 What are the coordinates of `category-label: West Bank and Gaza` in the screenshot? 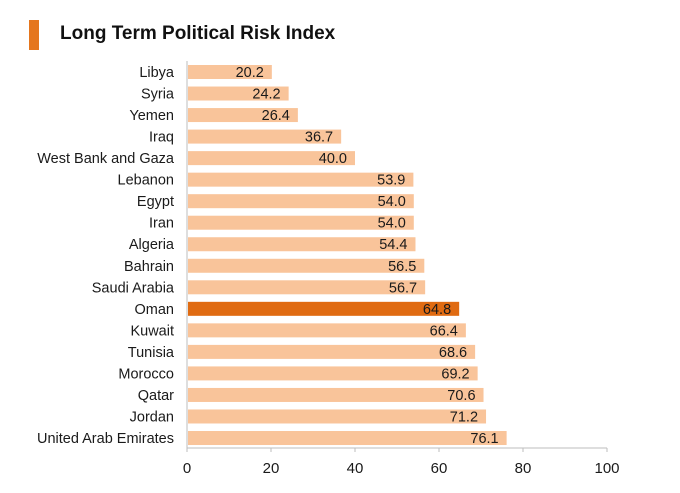 It's located at (106, 159).